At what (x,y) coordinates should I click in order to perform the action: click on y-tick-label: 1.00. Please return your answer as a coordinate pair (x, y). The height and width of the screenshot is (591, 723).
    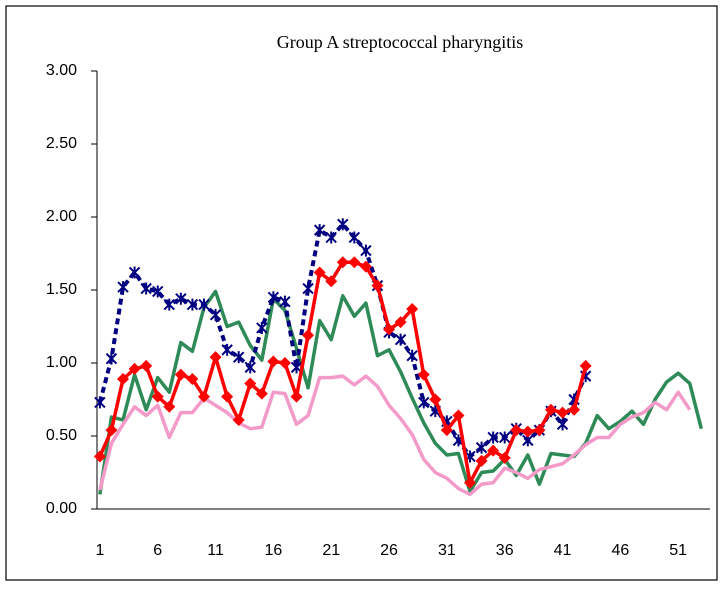
    Looking at the image, I should click on (61, 362).